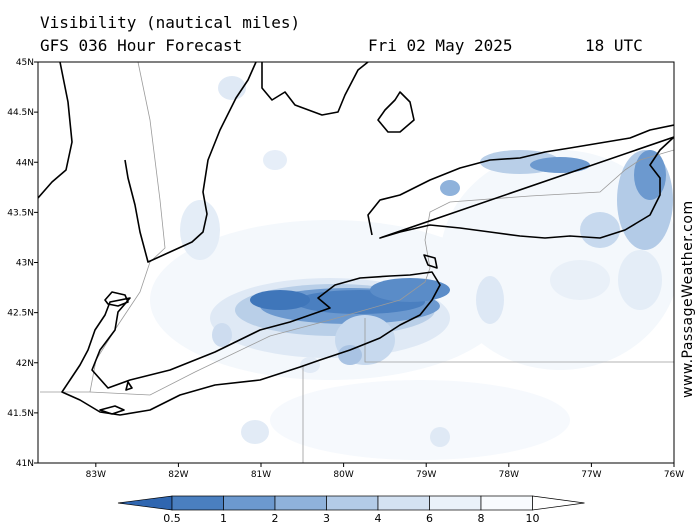 Image resolution: width=700 pixels, height=525 pixels. What do you see at coordinates (251, 343) in the screenshot?
I see `lake-erie-shore` at bounding box center [251, 343].